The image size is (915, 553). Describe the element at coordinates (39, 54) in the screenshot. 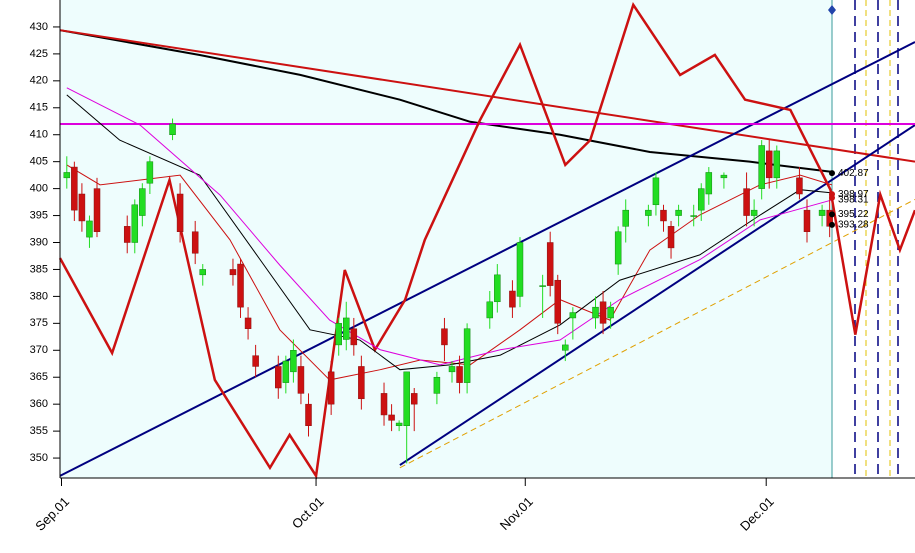

I see `y-tick-label: 425` at that location.